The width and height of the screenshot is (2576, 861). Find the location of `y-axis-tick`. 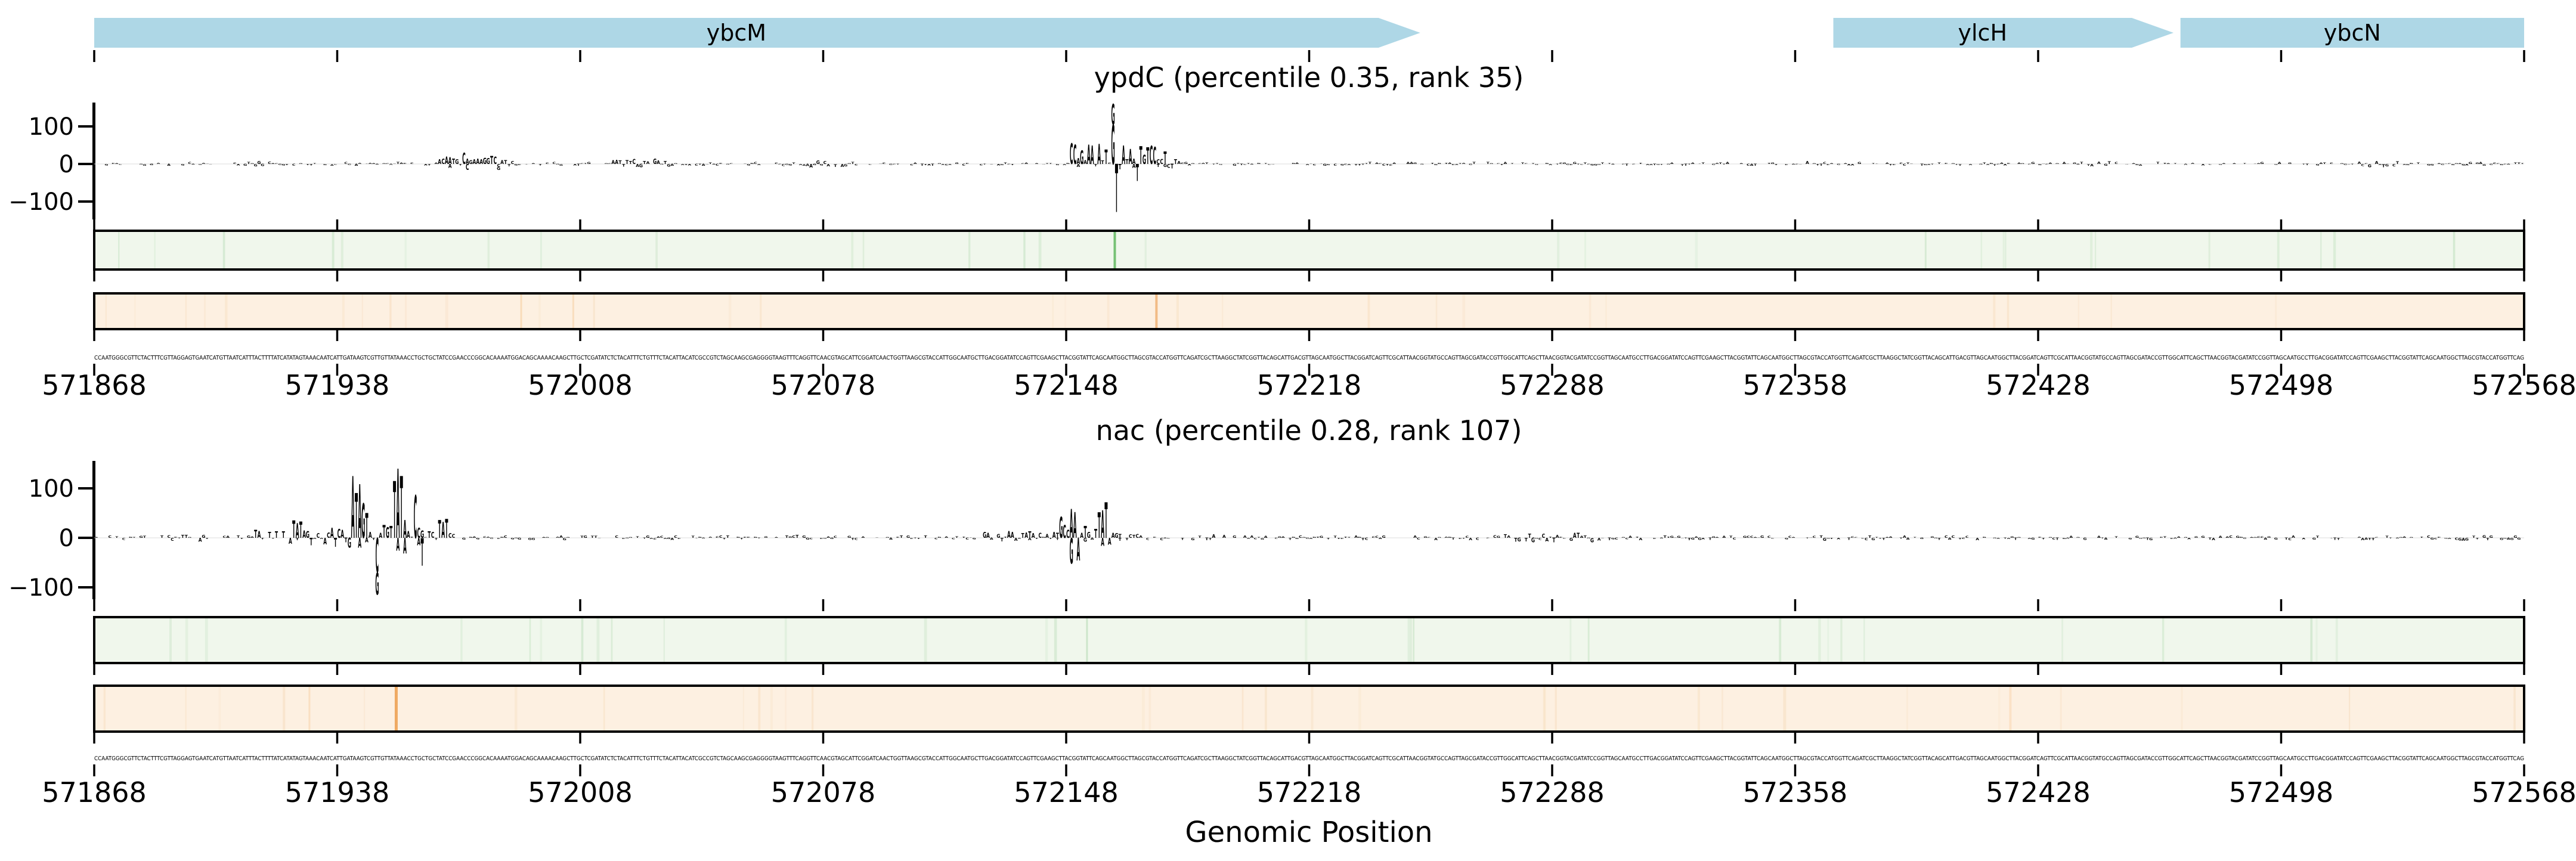

y-axis-tick is located at coordinates (86, 587).